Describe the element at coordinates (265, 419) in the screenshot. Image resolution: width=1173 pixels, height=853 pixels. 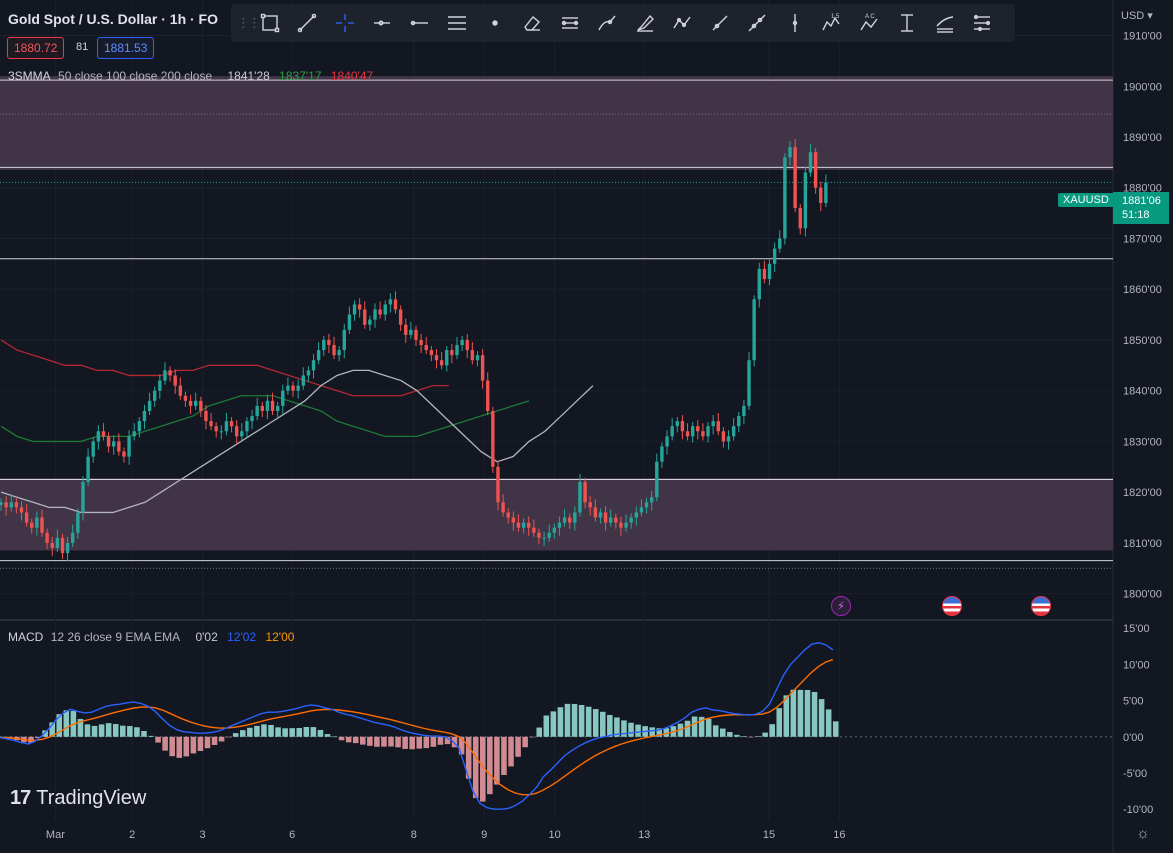
I see `smma100-line` at that location.